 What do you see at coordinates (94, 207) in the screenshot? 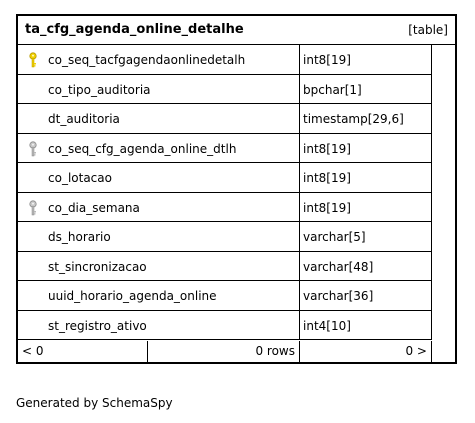
I see `column-name: co_dia_semana` at bounding box center [94, 207].